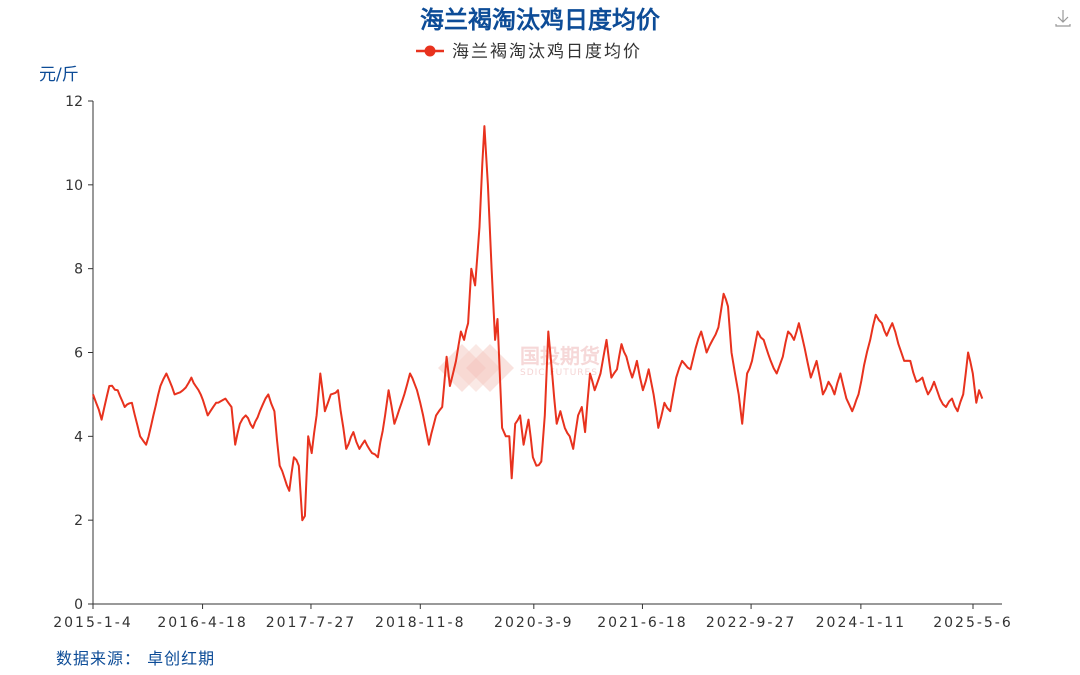 The image size is (1080, 675). Describe the element at coordinates (311, 623) in the screenshot. I see `x-tick-label: 2017-7-27` at that location.